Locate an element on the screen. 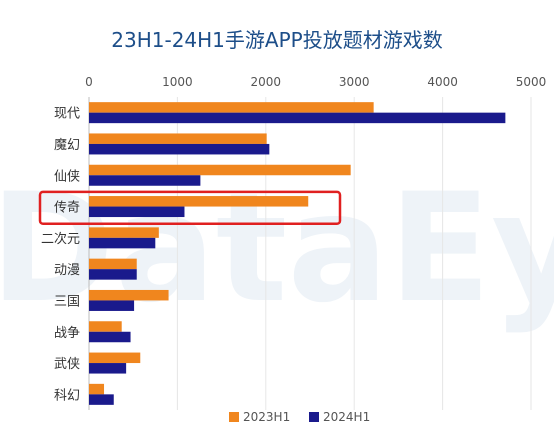  category-label: 二次元 is located at coordinates (60, 239).